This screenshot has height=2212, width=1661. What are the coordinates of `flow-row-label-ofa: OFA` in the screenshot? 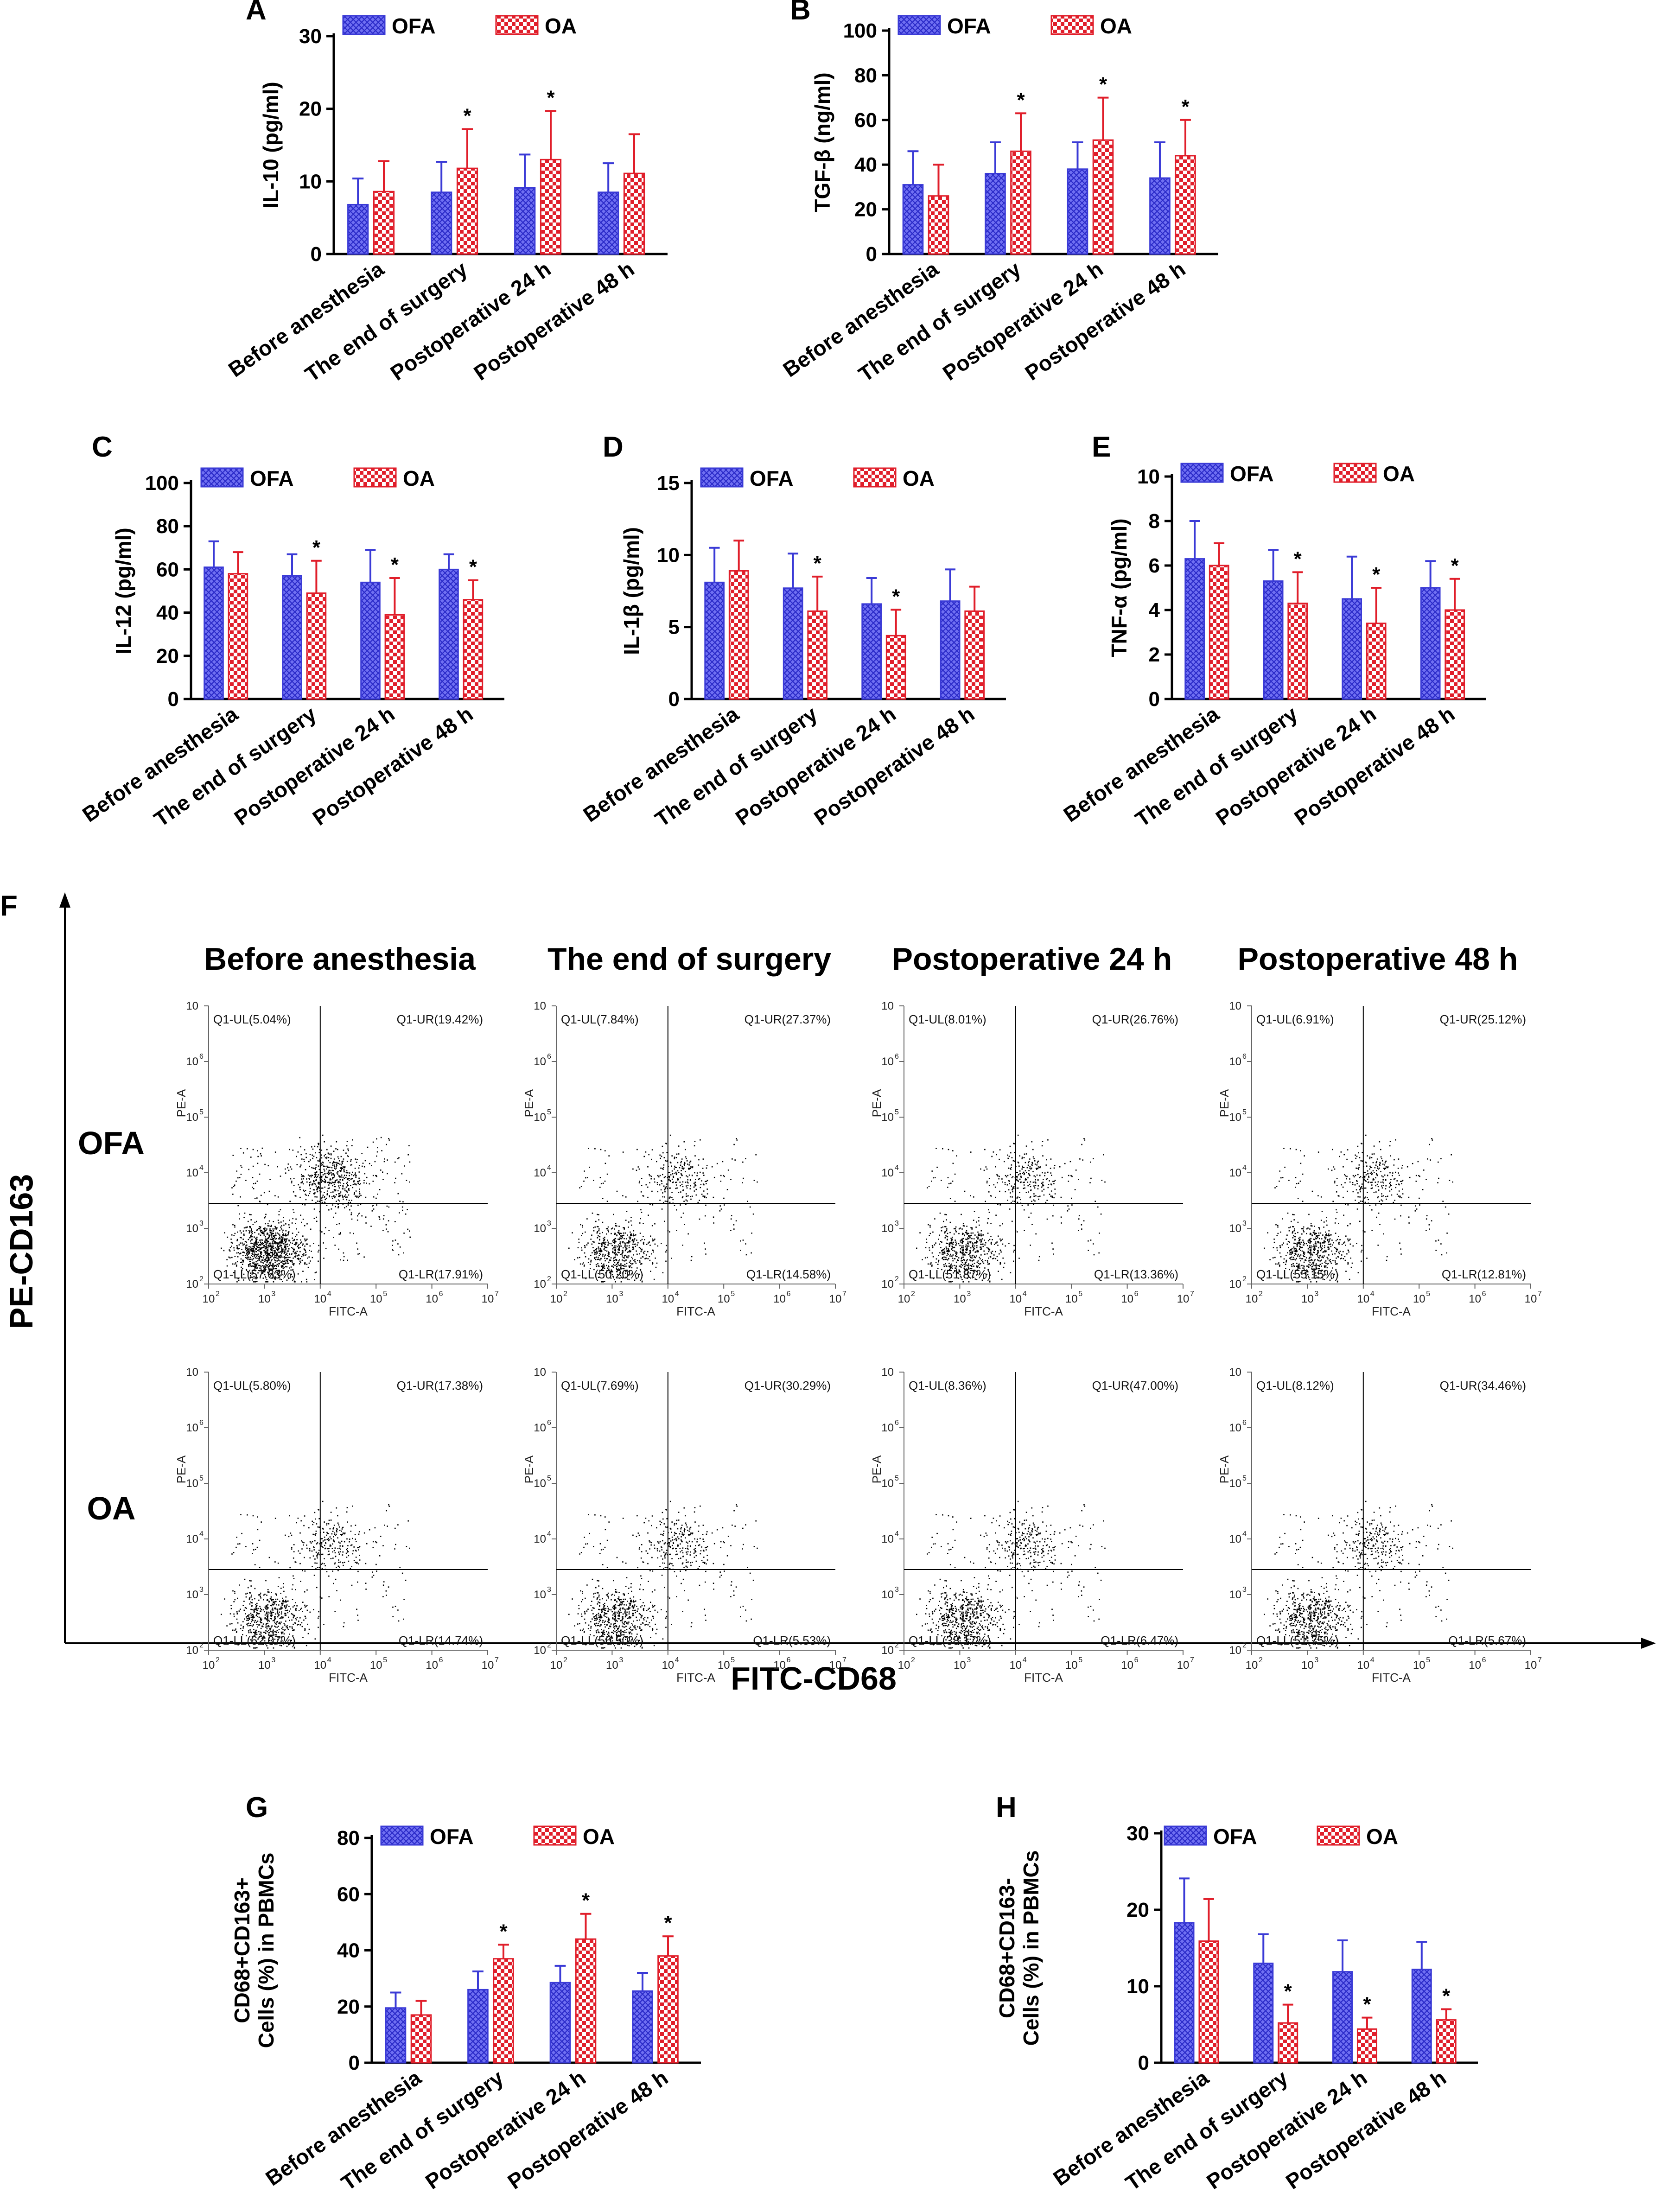 It's located at (111, 1143).